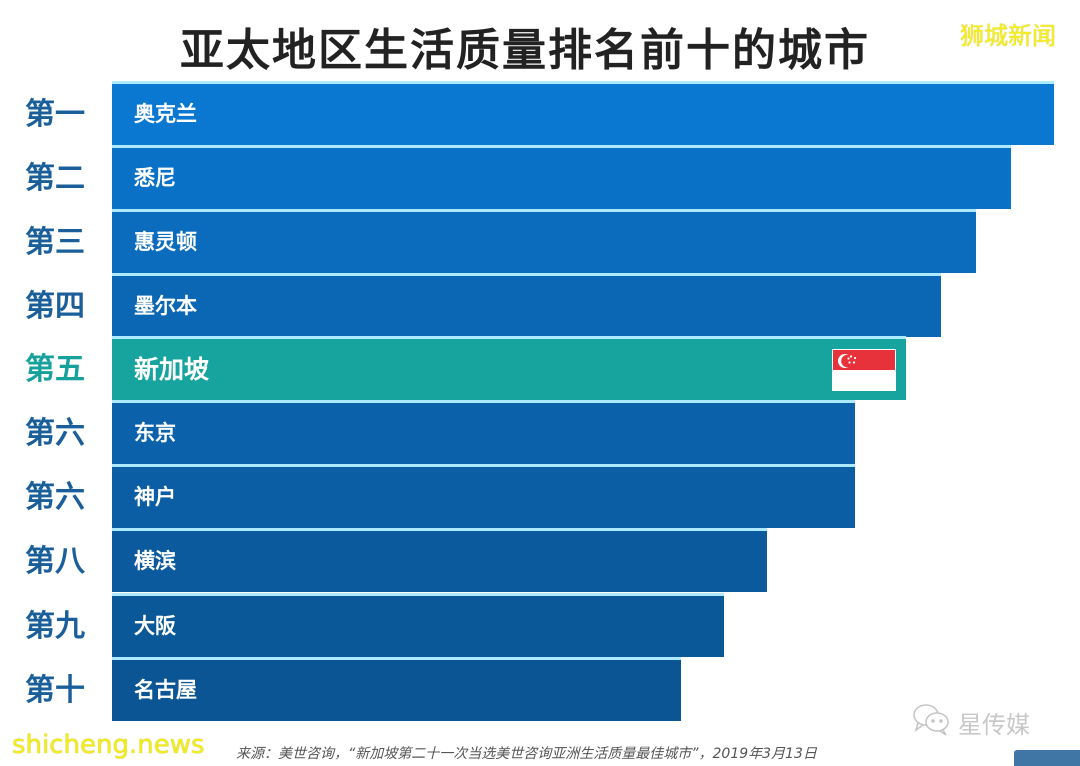 This screenshot has height=766, width=1080. I want to click on rank-label: 第一, so click(55, 114).